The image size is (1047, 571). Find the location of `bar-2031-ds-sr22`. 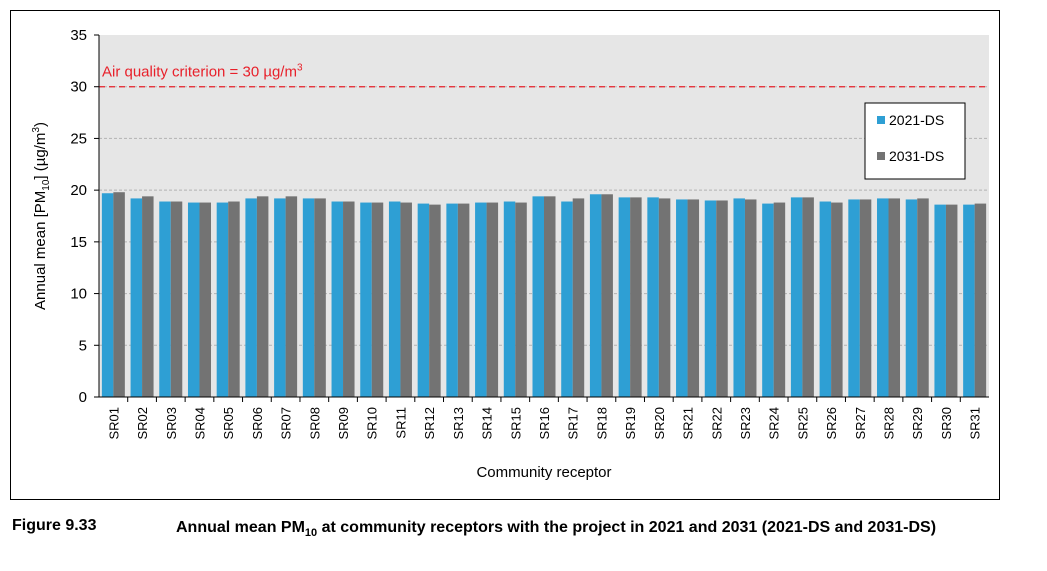

bar-2031-ds-sr22 is located at coordinates (722, 298).